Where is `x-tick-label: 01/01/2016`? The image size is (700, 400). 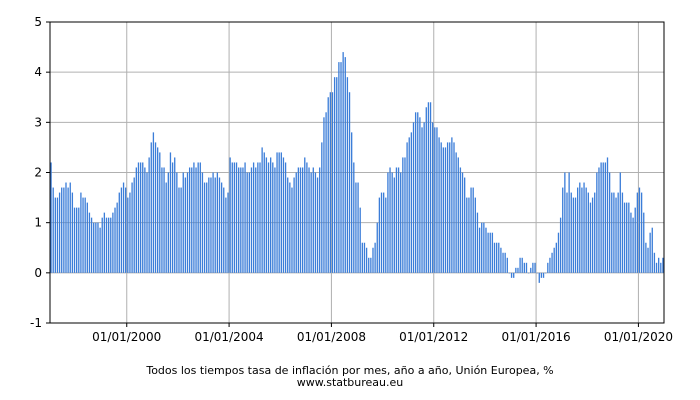
x-tick-label: 01/01/2016 is located at coordinates (535, 337).